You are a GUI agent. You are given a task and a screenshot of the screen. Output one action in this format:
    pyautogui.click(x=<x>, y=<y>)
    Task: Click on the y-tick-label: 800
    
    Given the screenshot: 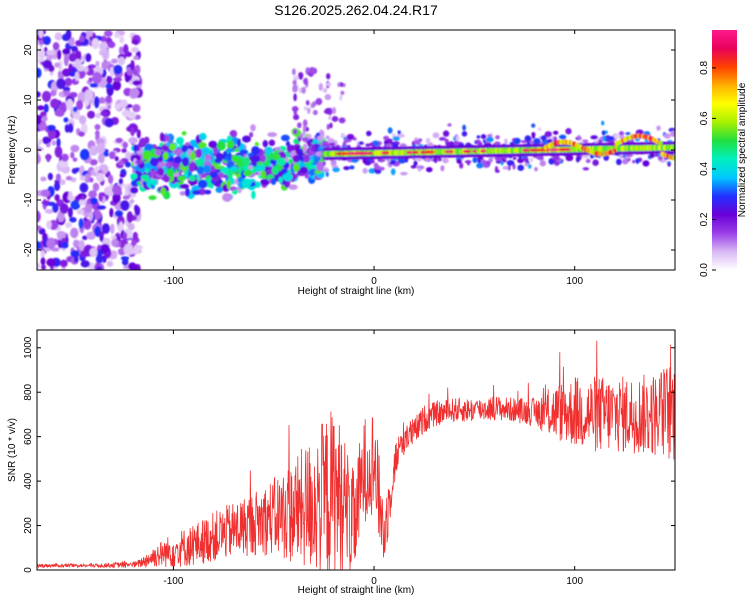 What is the action you would take?
    pyautogui.click(x=28, y=391)
    